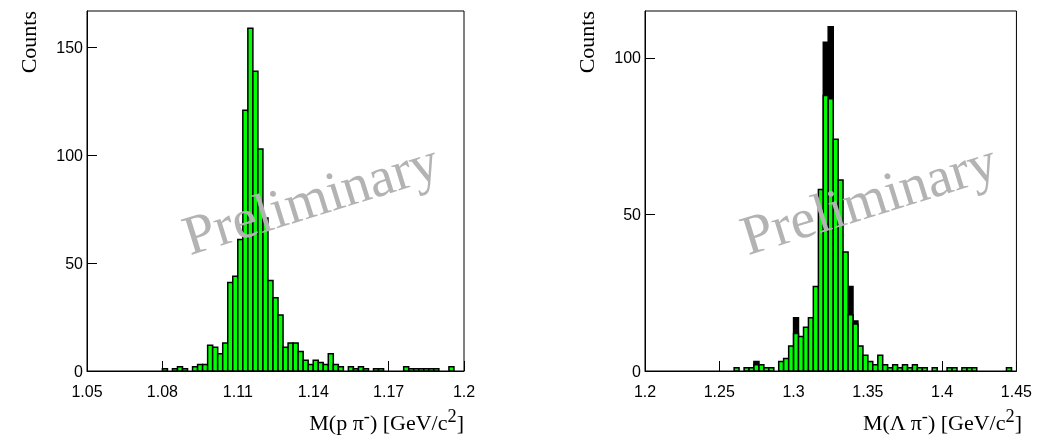 This screenshot has width=1043, height=447. I want to click on x-tick-label: 1.35, so click(868, 391).